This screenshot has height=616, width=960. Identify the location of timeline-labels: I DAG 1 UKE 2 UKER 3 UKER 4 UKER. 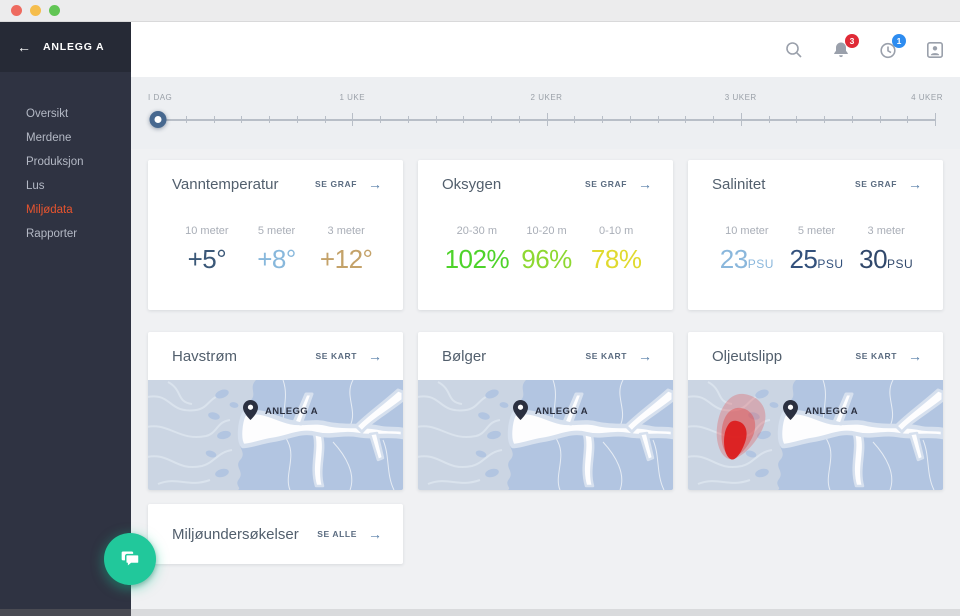
(545, 98).